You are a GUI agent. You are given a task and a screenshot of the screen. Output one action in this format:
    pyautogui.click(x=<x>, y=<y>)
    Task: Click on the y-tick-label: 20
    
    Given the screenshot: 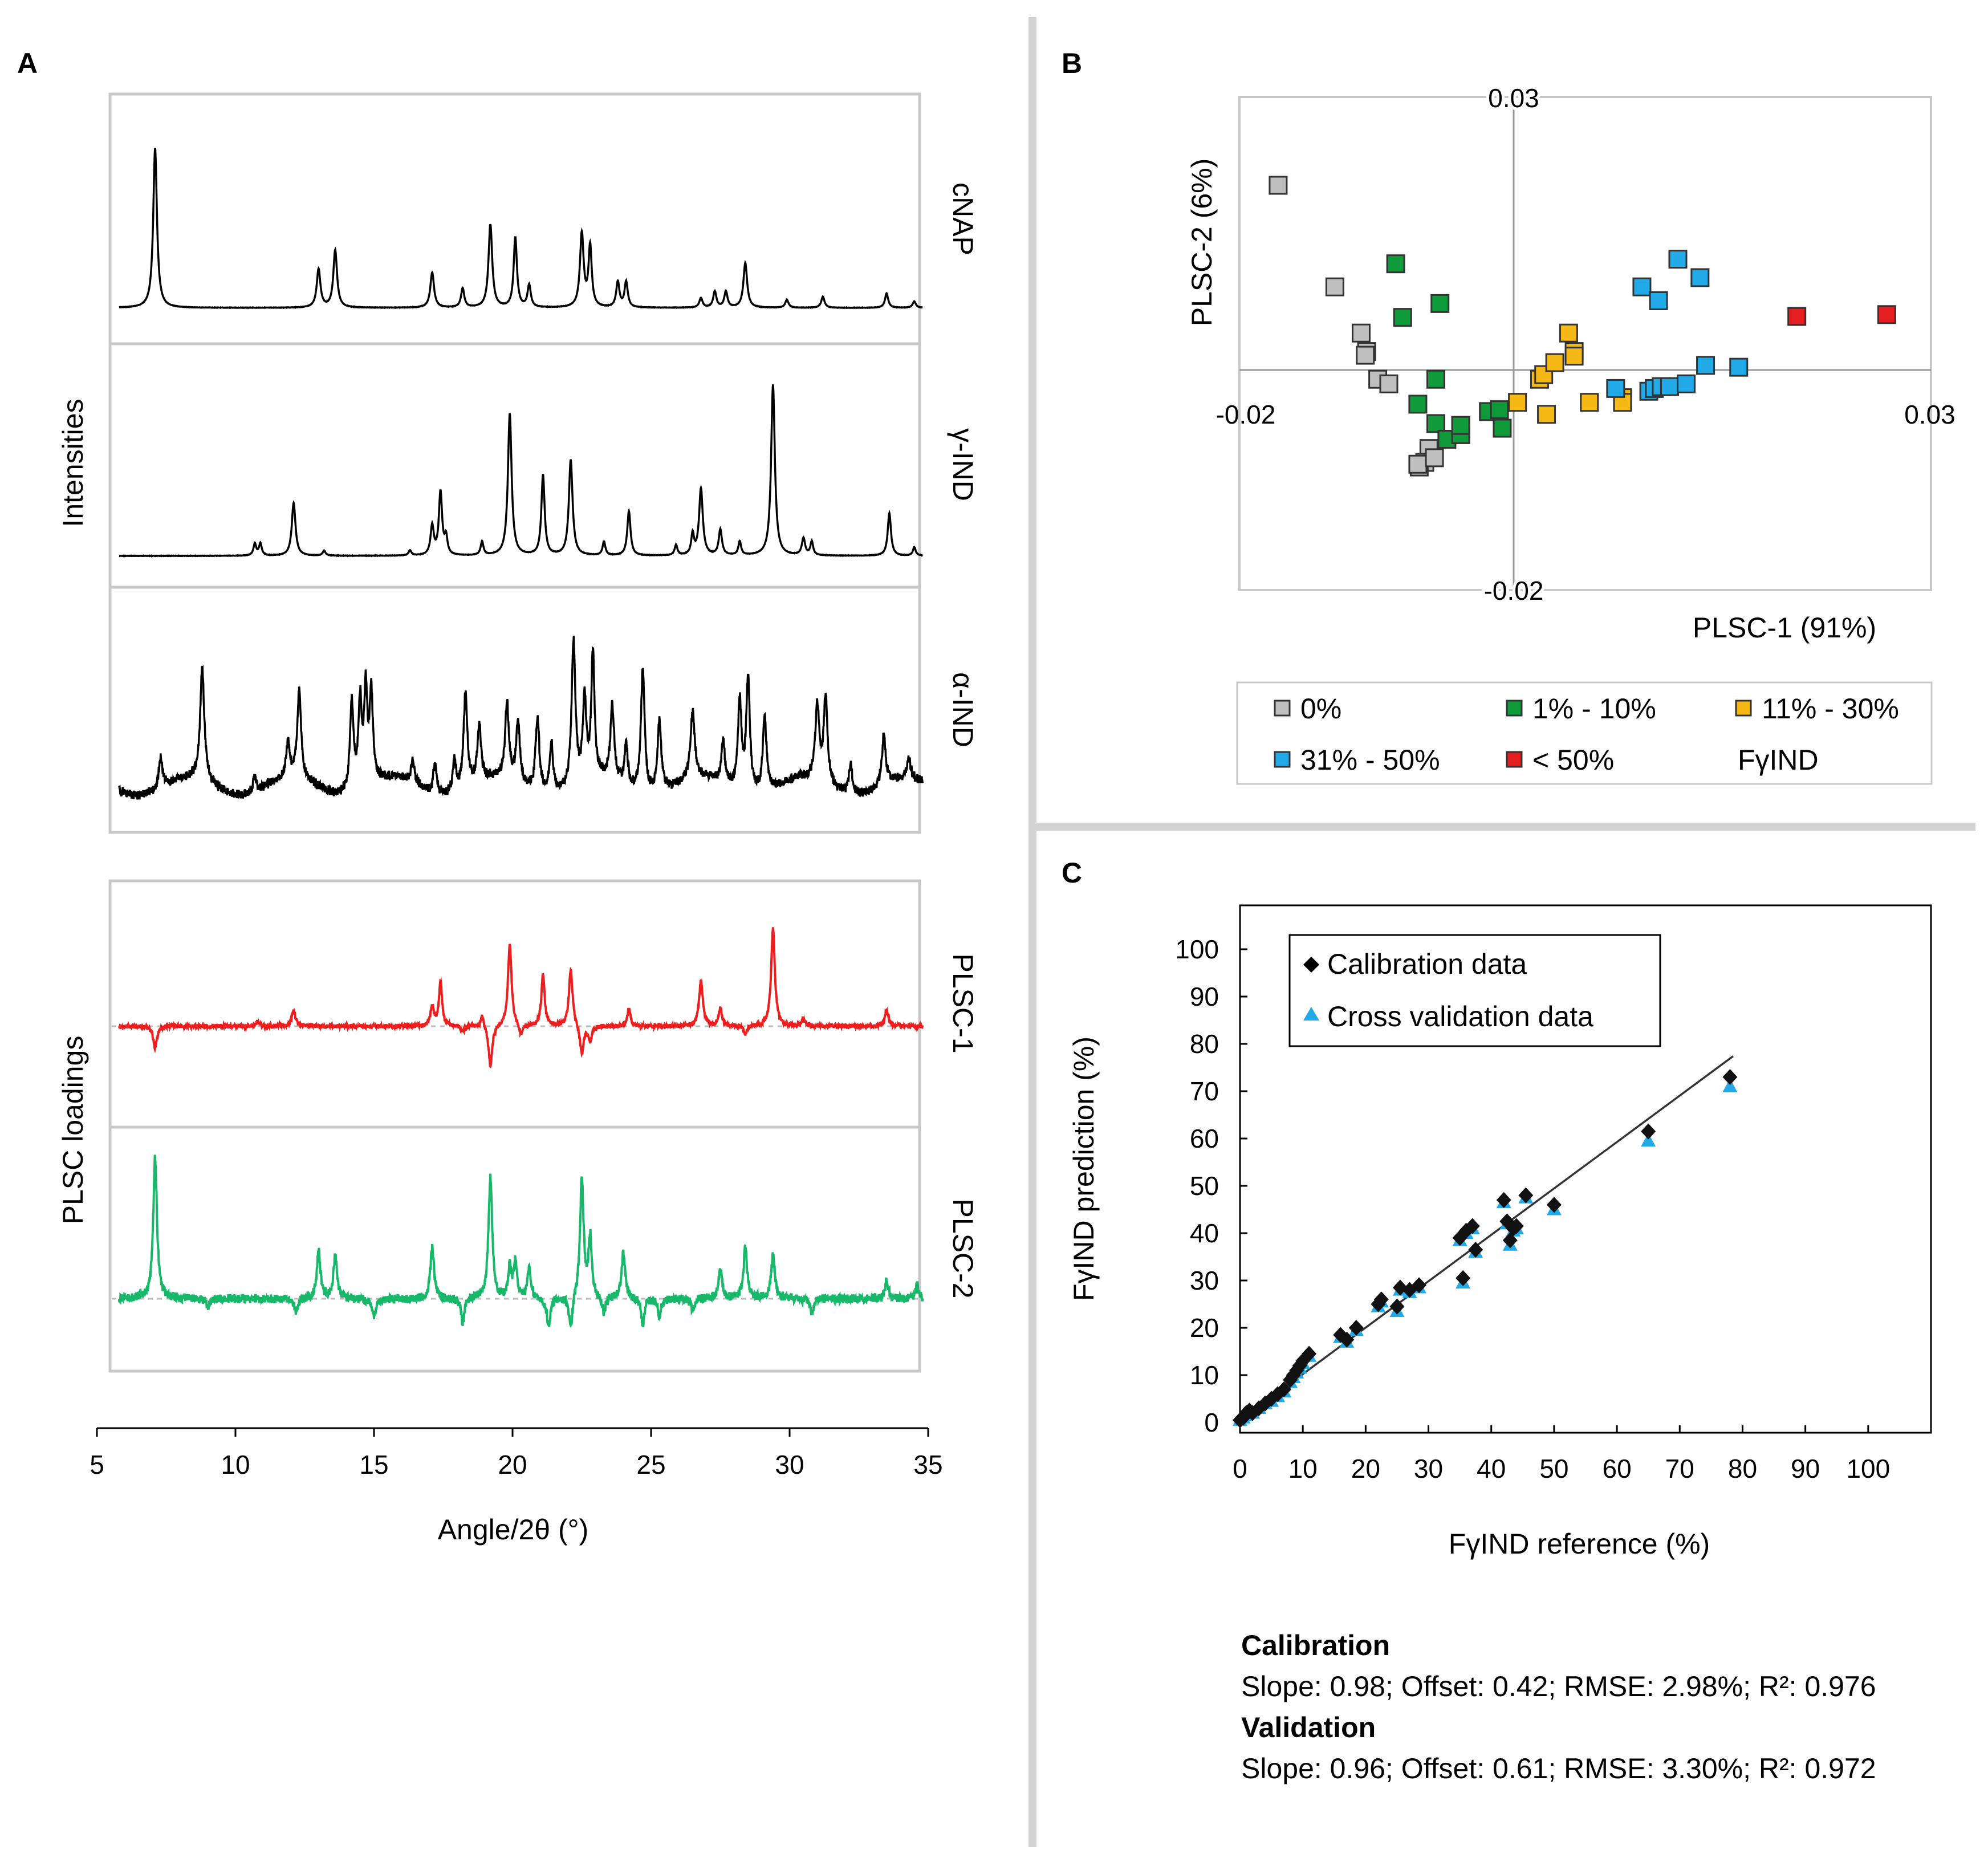 What is the action you would take?
    pyautogui.click(x=1204, y=1328)
    